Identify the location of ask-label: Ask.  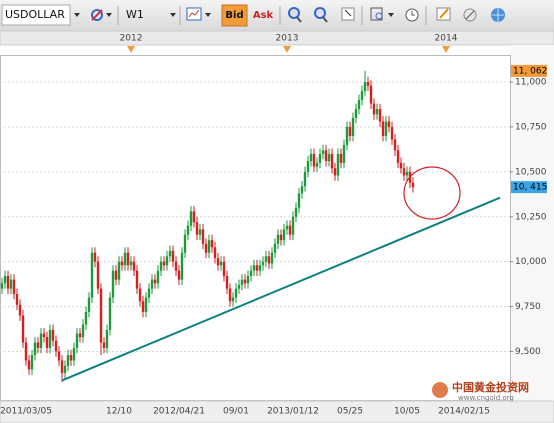
(263, 15).